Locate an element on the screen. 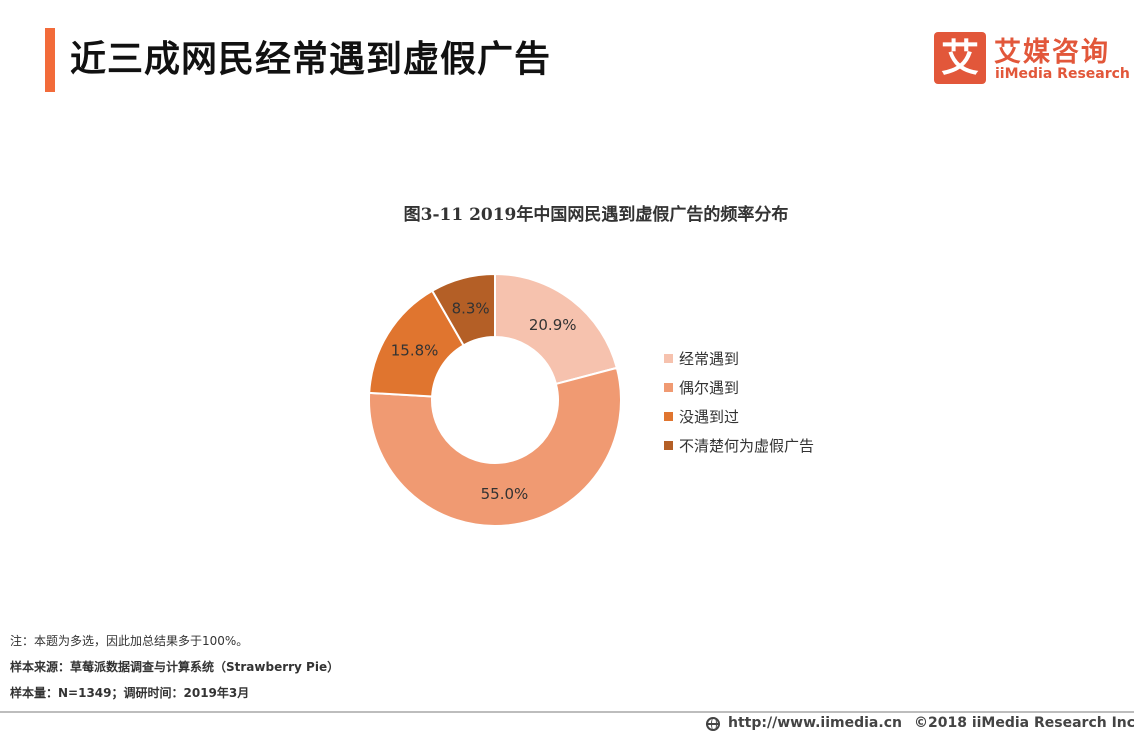 The image size is (1134, 737). page-title: 近三成网民经常遇到虚假广告 is located at coordinates (311, 59).